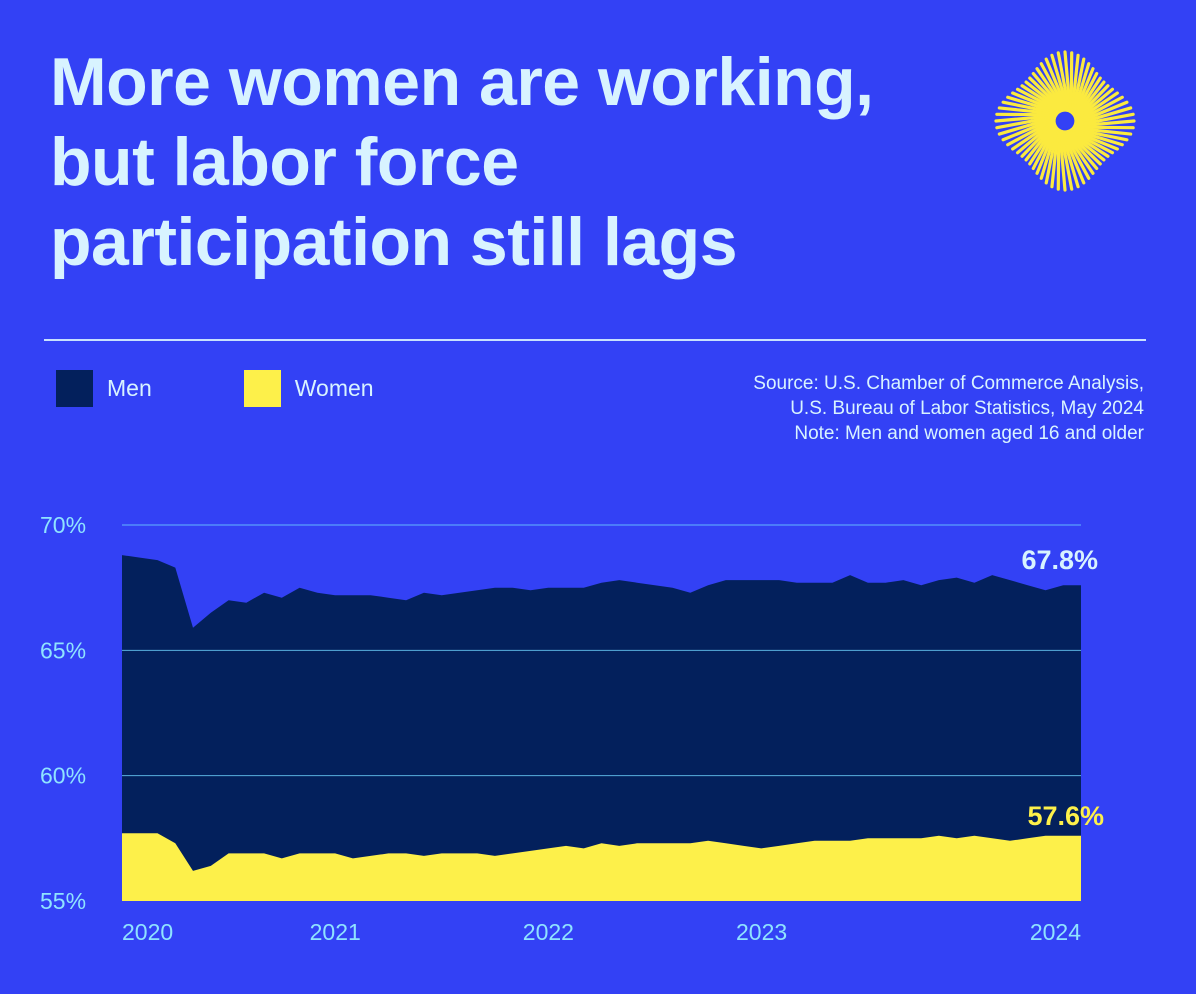 This screenshot has width=1196, height=994. Describe the element at coordinates (147, 932) in the screenshot. I see `x-tick-label: 2020` at that location.